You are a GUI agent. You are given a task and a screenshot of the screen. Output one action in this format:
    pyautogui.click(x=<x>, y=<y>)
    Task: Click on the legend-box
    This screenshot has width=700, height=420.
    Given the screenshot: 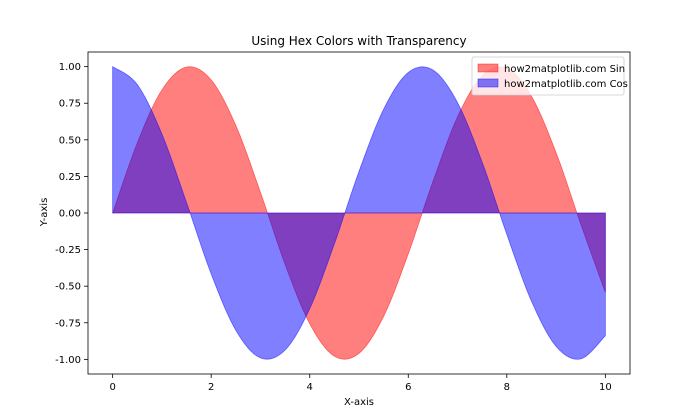 What is the action you would take?
    pyautogui.click(x=548, y=76)
    